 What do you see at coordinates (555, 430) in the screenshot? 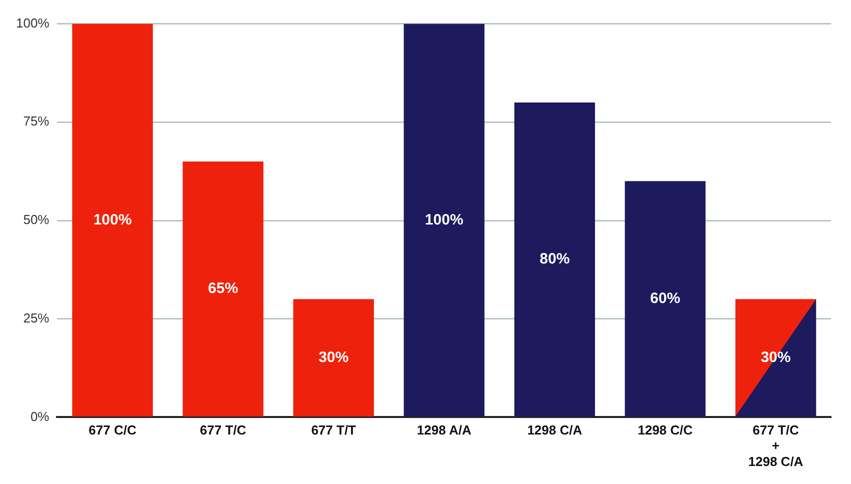
I see `x-tick-label: 1298 C/A` at bounding box center [555, 430].